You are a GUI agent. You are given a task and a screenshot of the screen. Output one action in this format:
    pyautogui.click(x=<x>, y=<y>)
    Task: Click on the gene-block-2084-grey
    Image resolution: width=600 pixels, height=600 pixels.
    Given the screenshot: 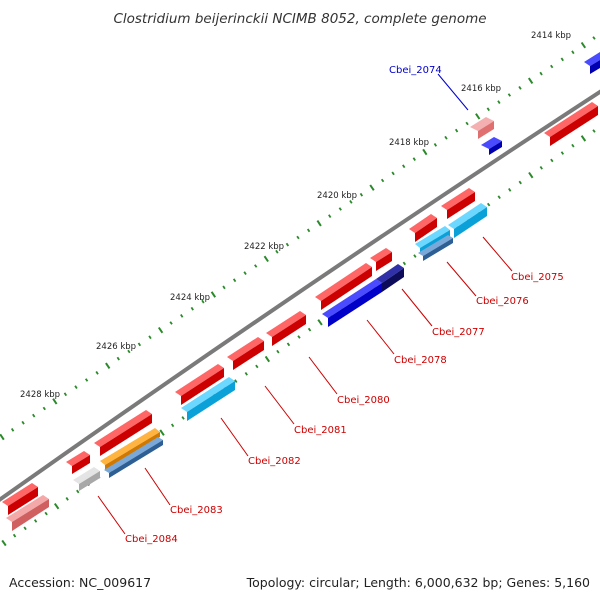 What is the action you would take?
    pyautogui.click(x=86, y=479)
    